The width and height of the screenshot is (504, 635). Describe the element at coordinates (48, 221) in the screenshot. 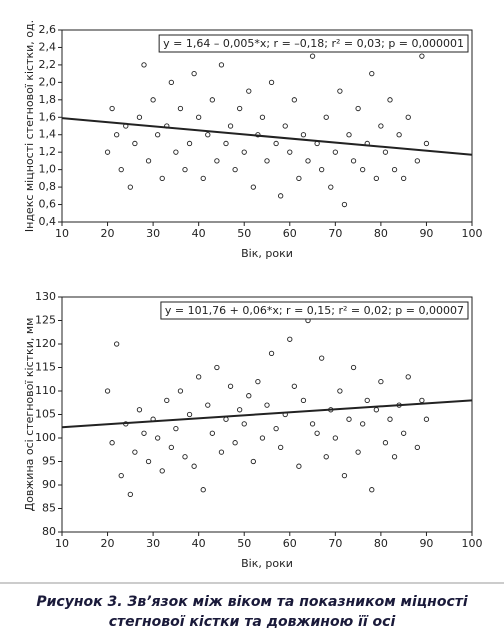

I see `y-tick-label: 0,4` at that location.